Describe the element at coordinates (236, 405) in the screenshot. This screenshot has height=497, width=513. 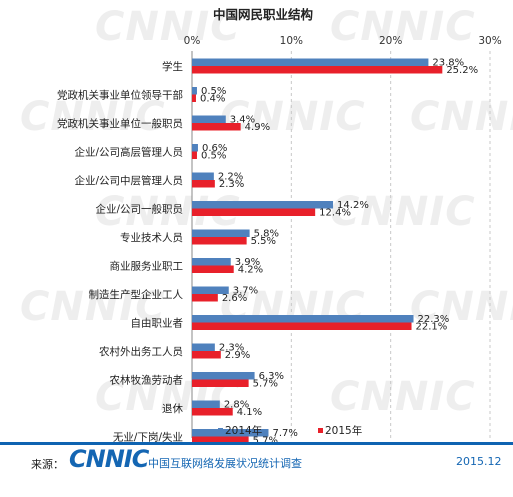
I see `data-label: 2.8%` at that location.